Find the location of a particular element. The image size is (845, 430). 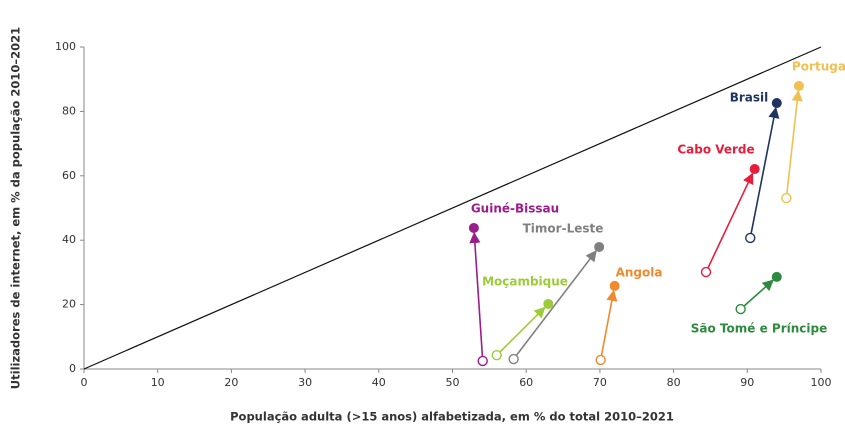

series-label: Cabo Verde is located at coordinates (715, 150).